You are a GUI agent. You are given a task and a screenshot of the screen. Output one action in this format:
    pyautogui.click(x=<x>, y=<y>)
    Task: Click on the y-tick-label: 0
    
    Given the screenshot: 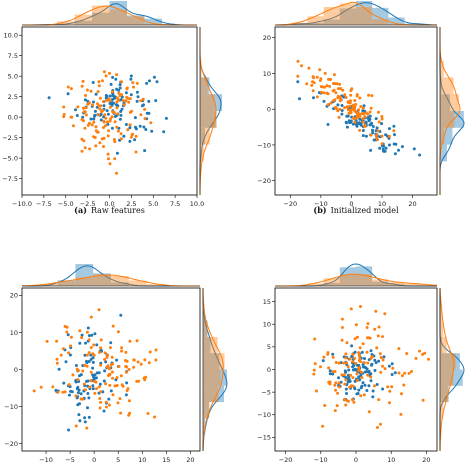 What is the action you would take?
    pyautogui.click(x=269, y=370)
    